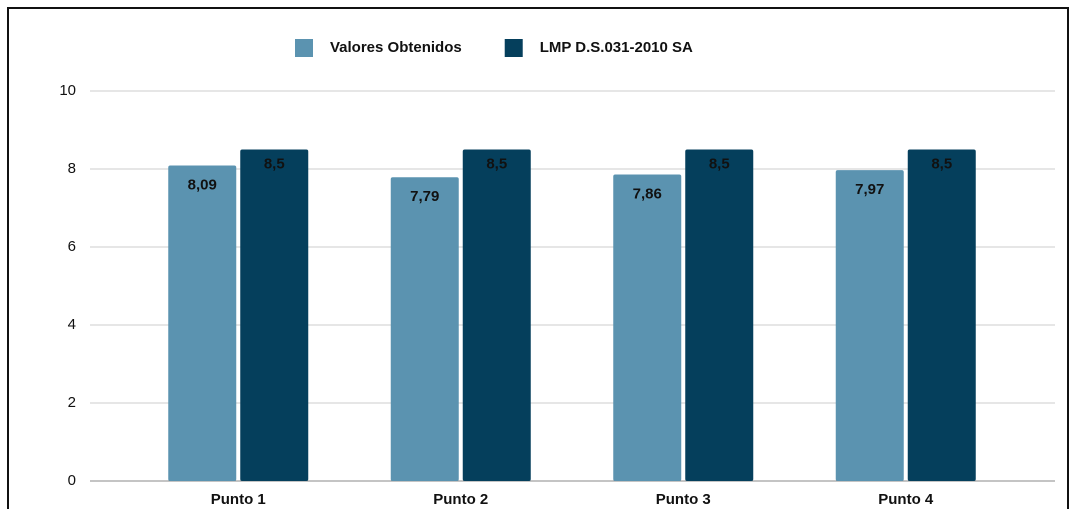  What do you see at coordinates (647, 193) in the screenshot?
I see `data-label: 7,86` at bounding box center [647, 193].